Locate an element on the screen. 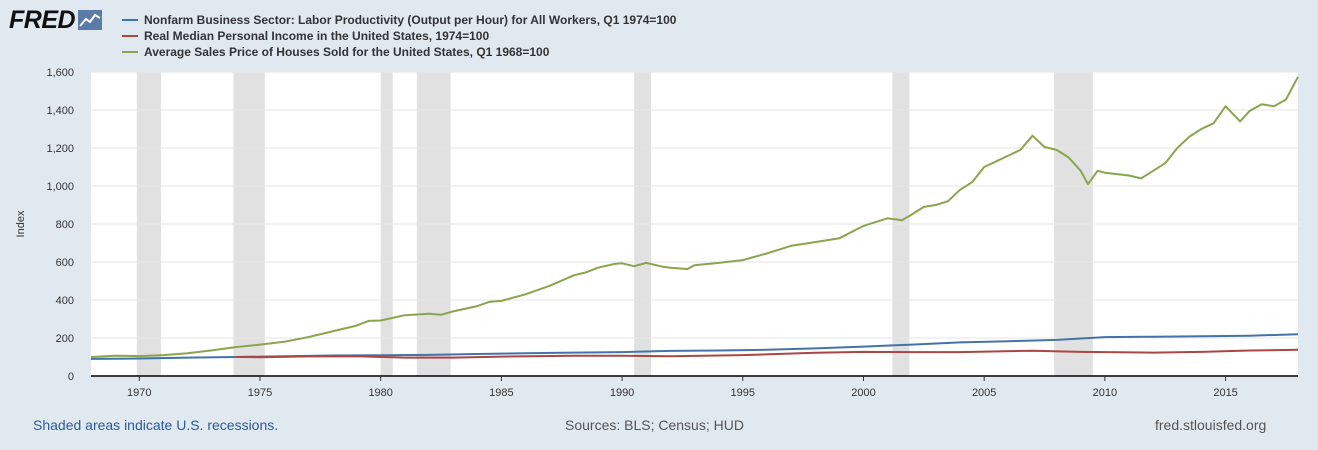  y-tick-label: 200 is located at coordinates (65, 339).